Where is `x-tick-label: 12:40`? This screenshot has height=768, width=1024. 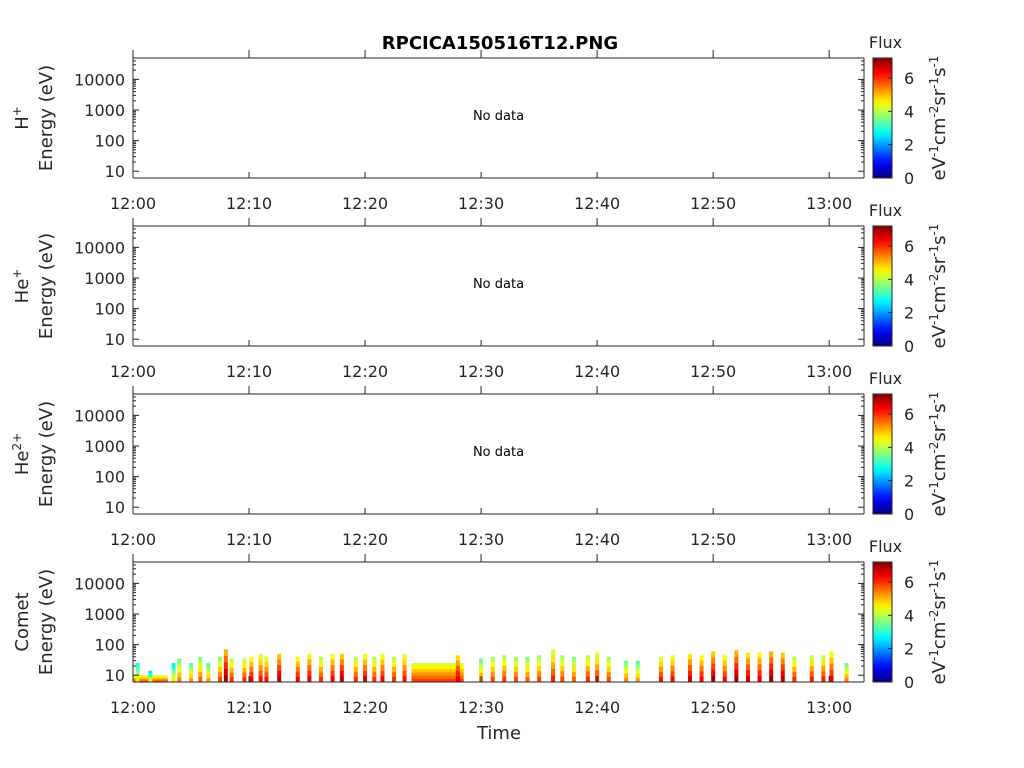
x-tick-label: 12:40 is located at coordinates (597, 371).